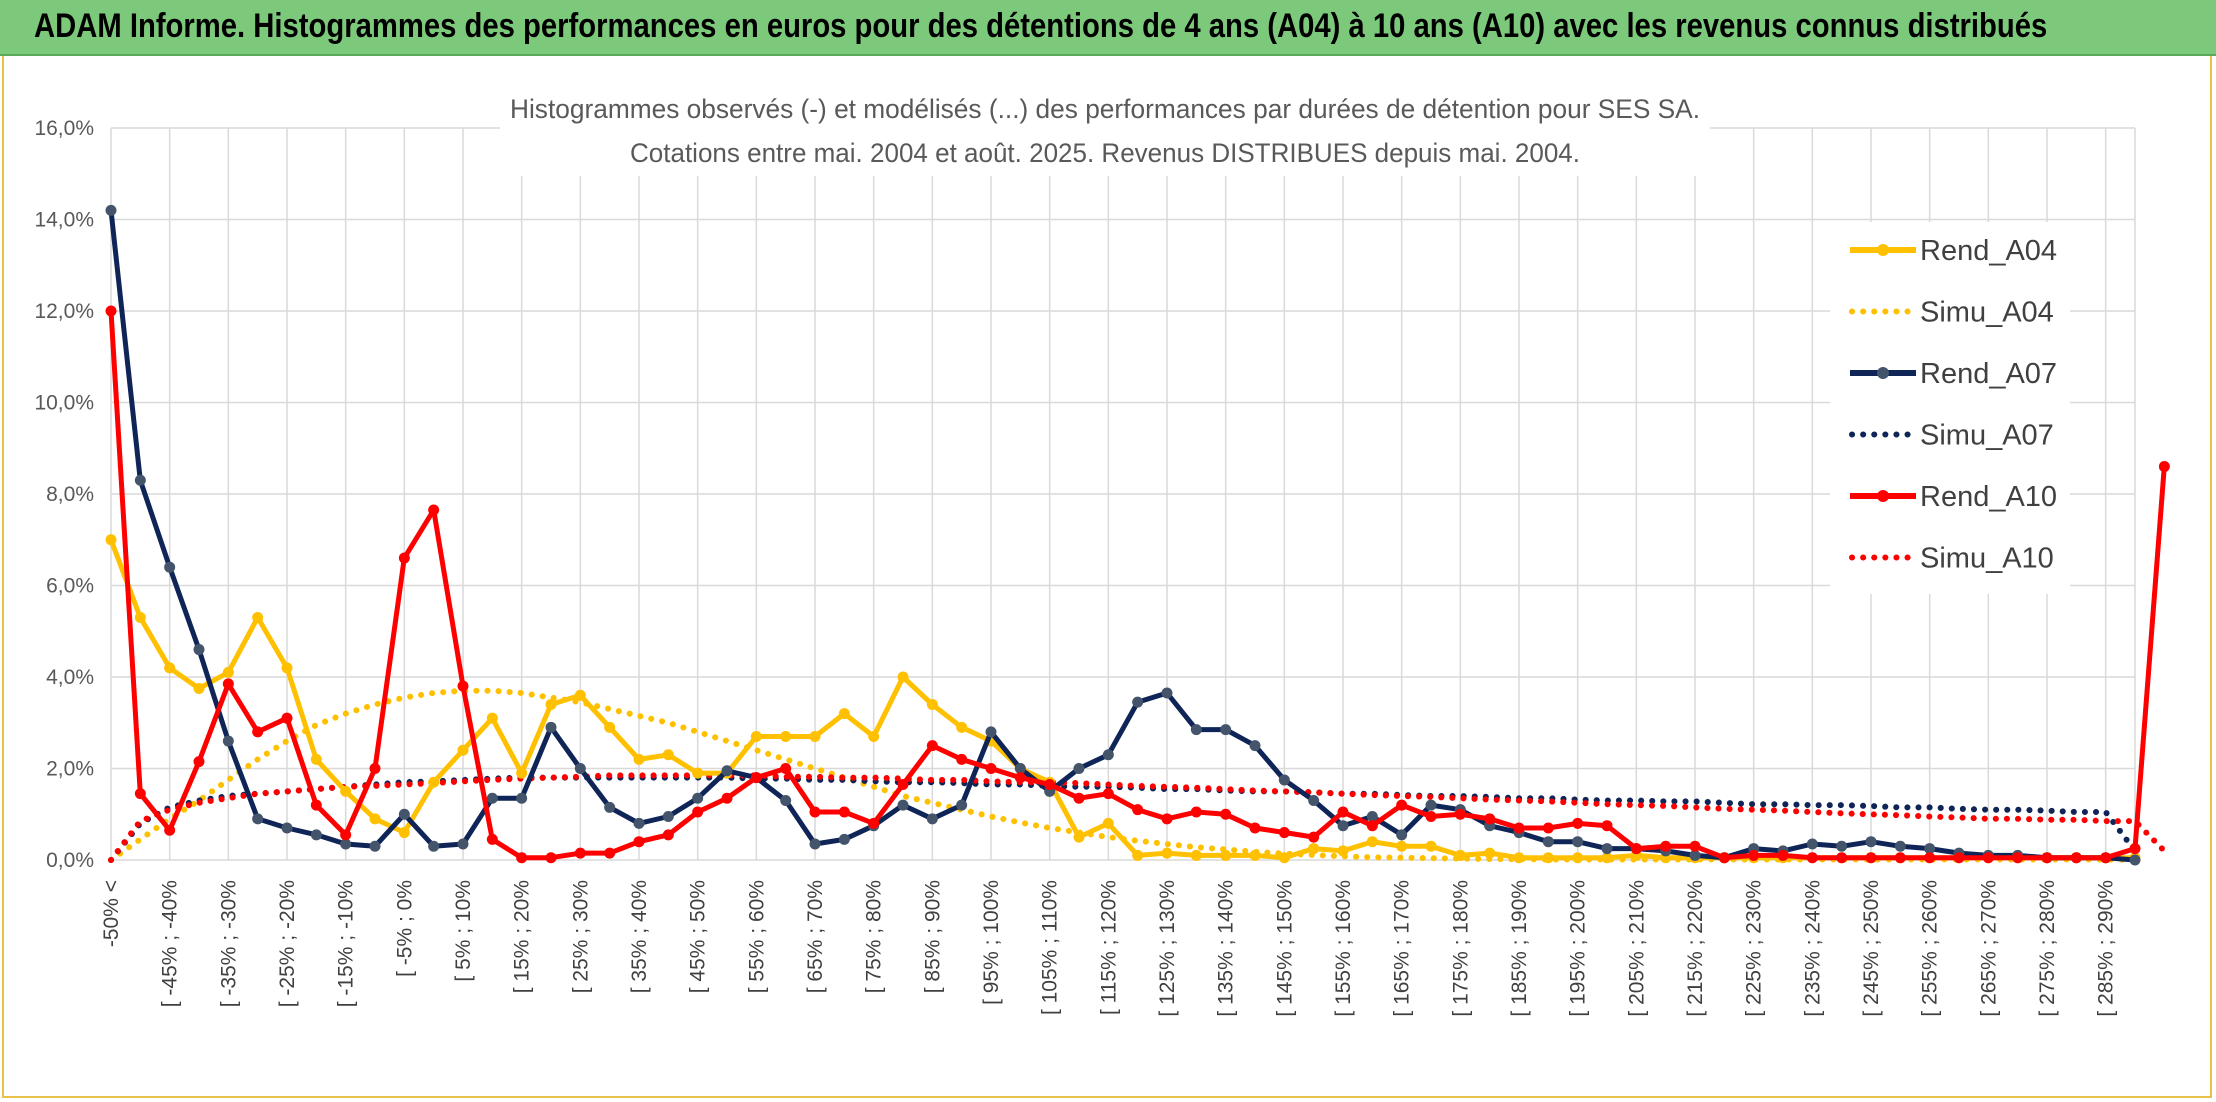 The width and height of the screenshot is (2216, 1102). I want to click on x-tick-label: [ 85% ; 90%, so click(932, 936).